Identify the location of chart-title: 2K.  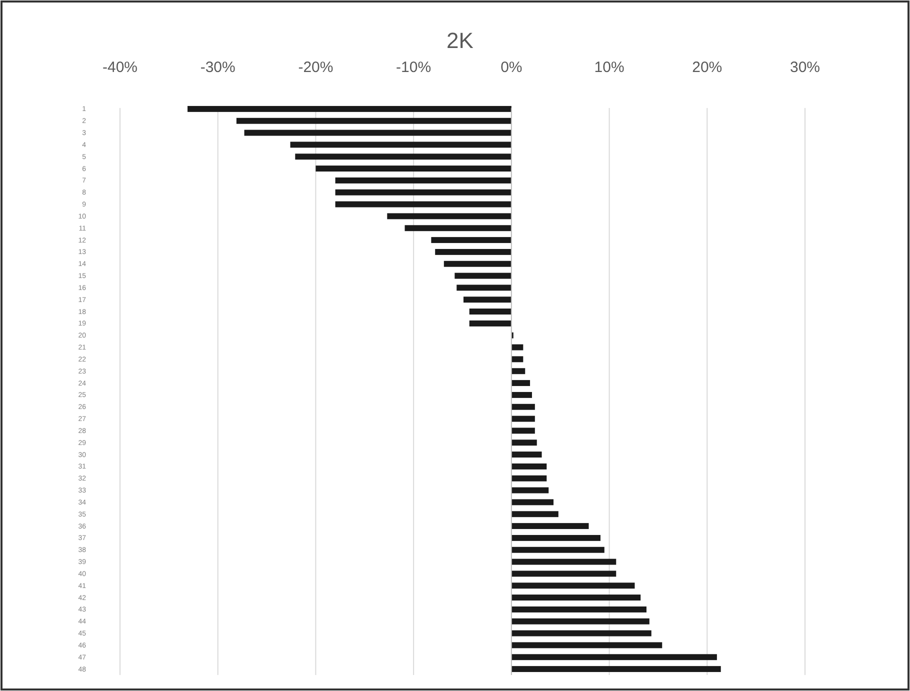
(460, 40).